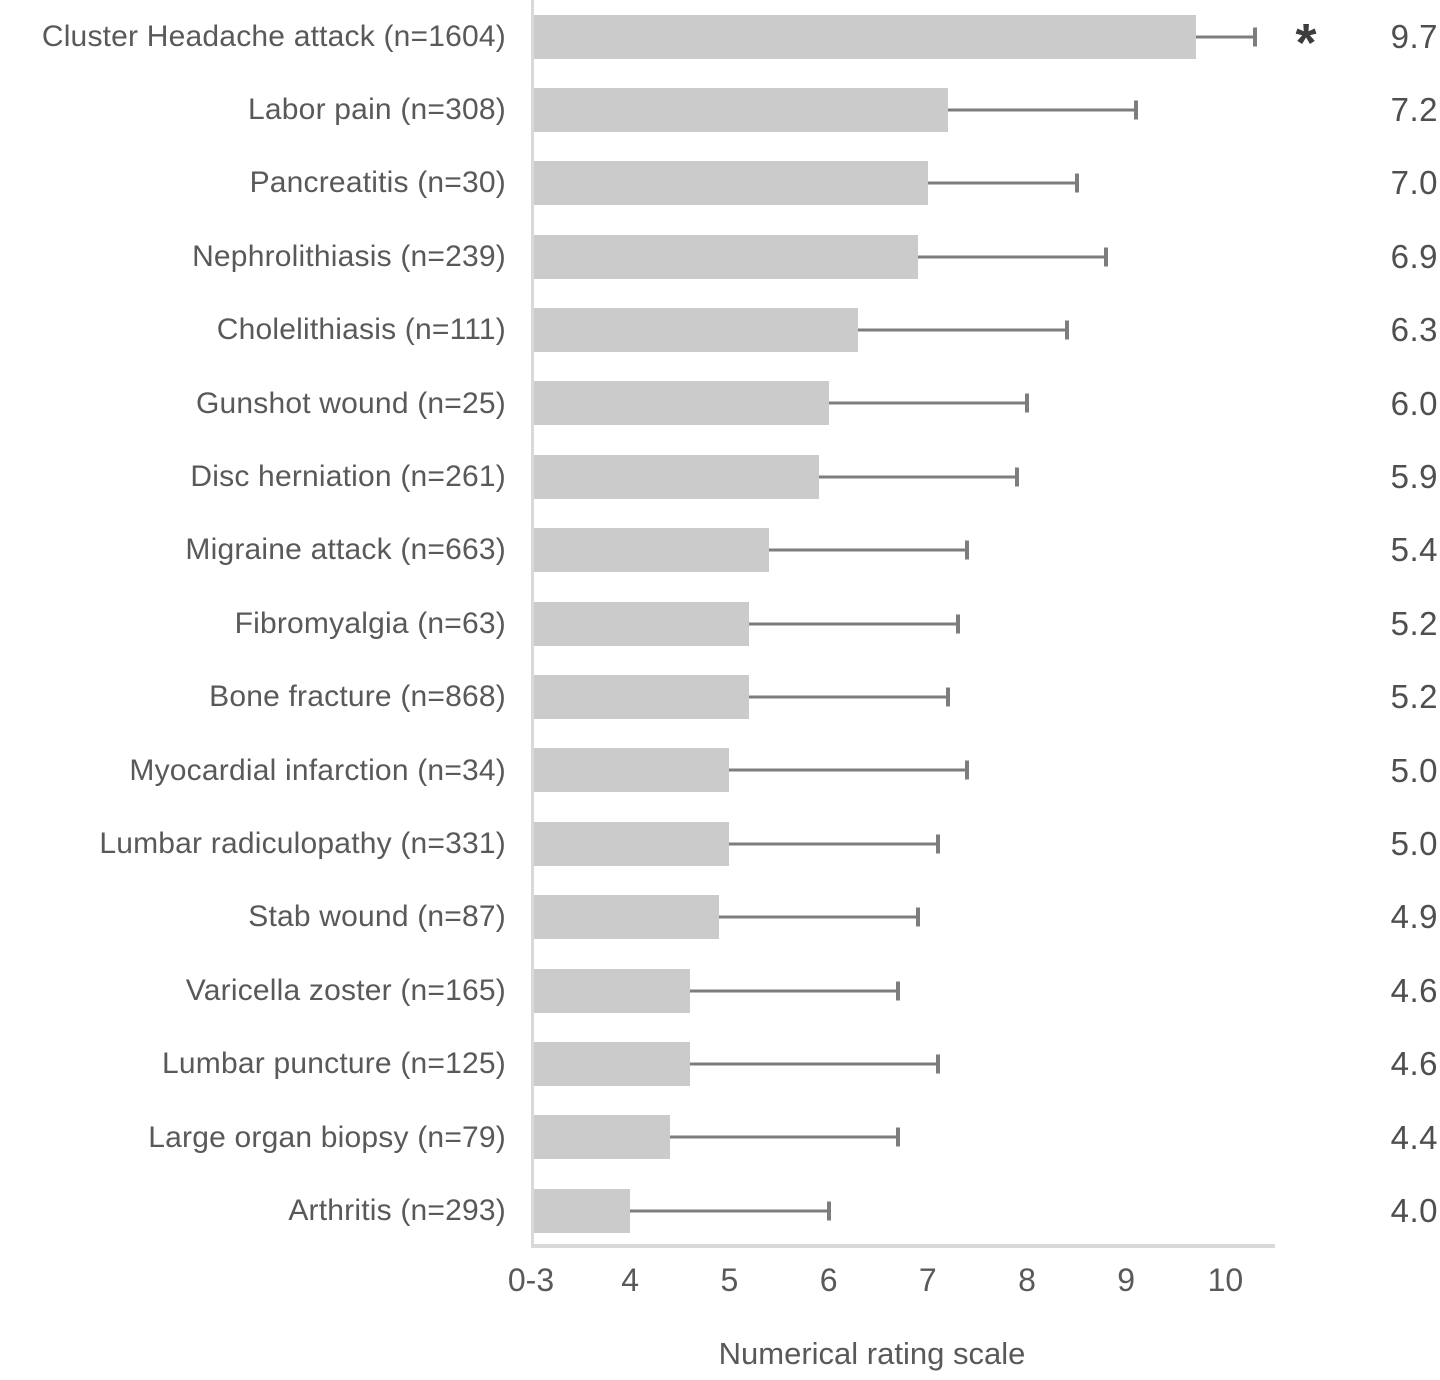  I want to click on chart-row: Gunshot wound (n=25) 6.0, so click(720, 403).